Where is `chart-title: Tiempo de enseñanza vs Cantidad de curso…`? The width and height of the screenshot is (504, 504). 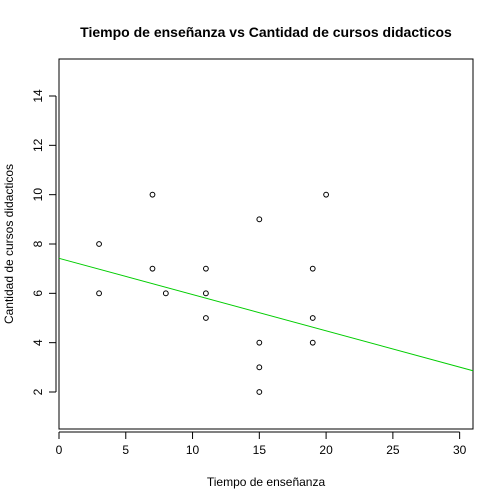 chart-title: Tiempo de enseñanza vs Cantidad de curso… is located at coordinates (266, 32).